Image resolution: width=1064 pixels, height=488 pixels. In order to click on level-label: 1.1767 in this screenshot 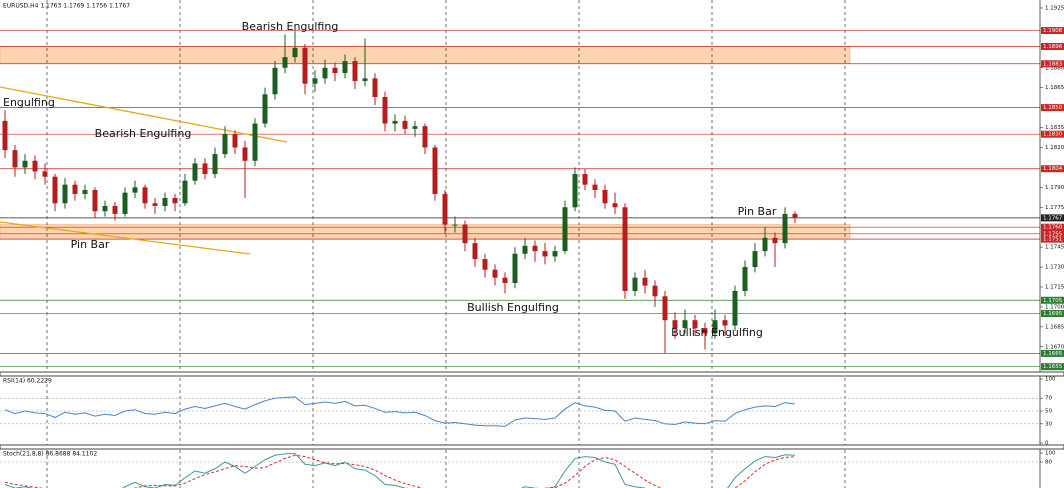, I will do `click(1053, 218)`.